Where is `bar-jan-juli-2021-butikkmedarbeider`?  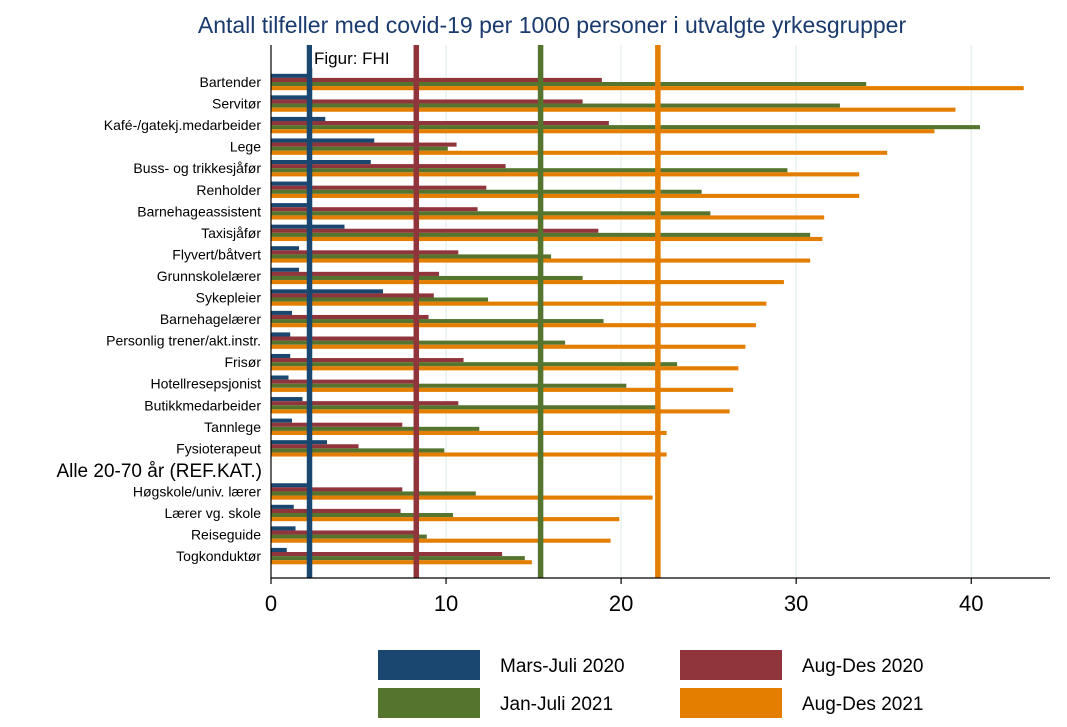
bar-jan-juli-2021-butikkmedarbeider is located at coordinates (464, 407).